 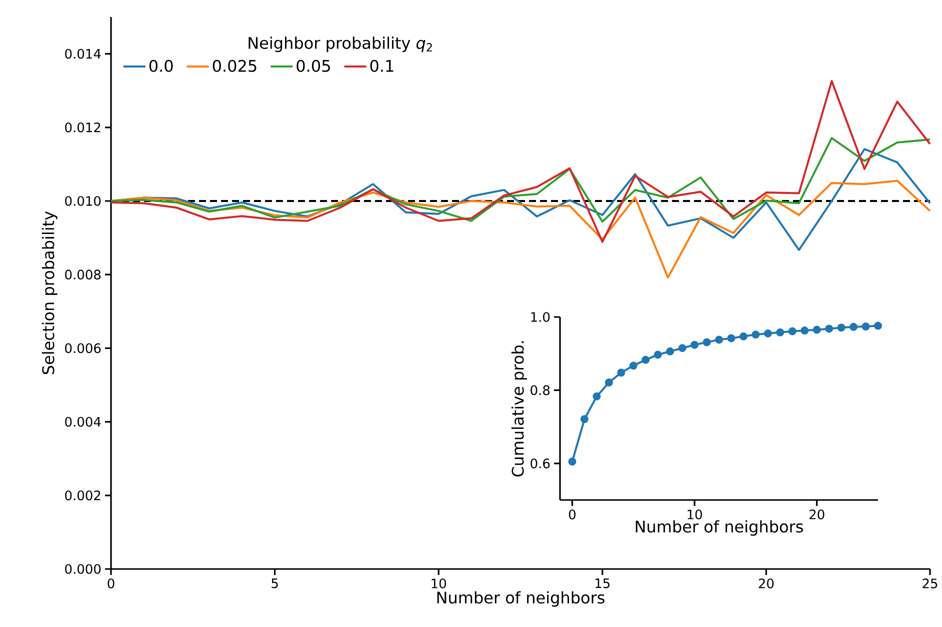 I want to click on x-tick-label: 25, so click(x=930, y=583).